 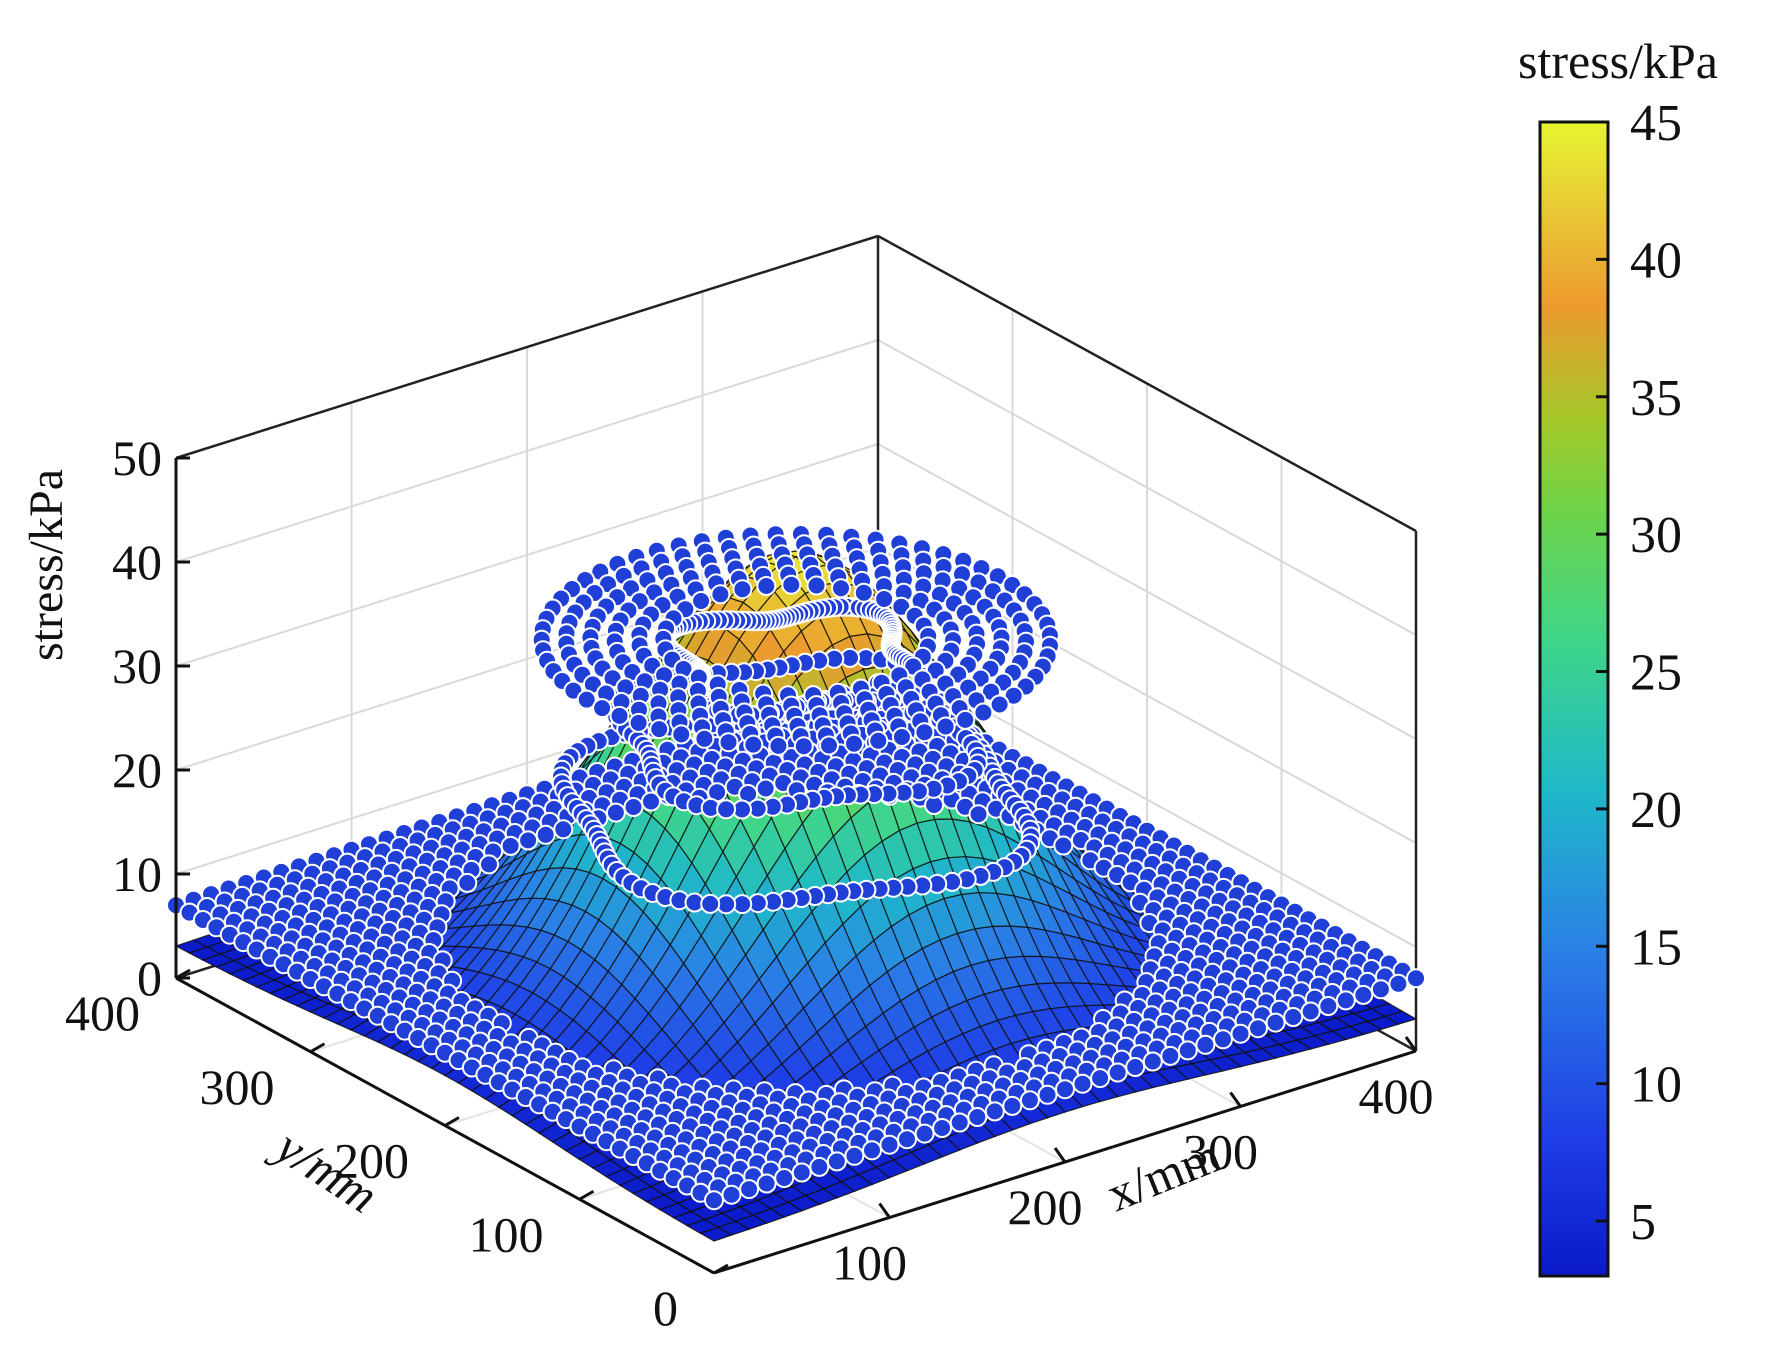 I want to click on colorbar: stress/kPa 5 10 15 20 25 30 35 40 45, so click(x=1618, y=655).